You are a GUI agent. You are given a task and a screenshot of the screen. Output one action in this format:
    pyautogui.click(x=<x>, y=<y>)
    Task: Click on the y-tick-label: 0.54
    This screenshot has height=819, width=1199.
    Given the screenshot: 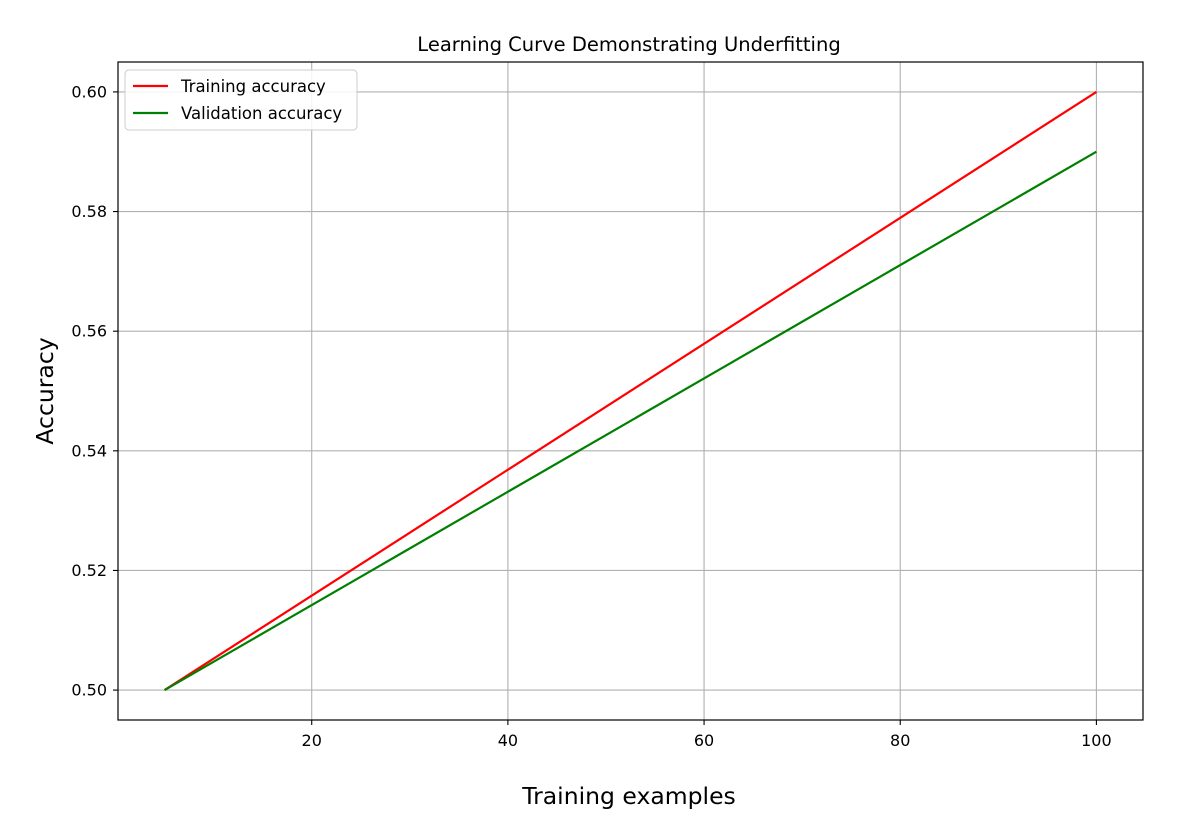 What is the action you would take?
    pyautogui.click(x=89, y=450)
    